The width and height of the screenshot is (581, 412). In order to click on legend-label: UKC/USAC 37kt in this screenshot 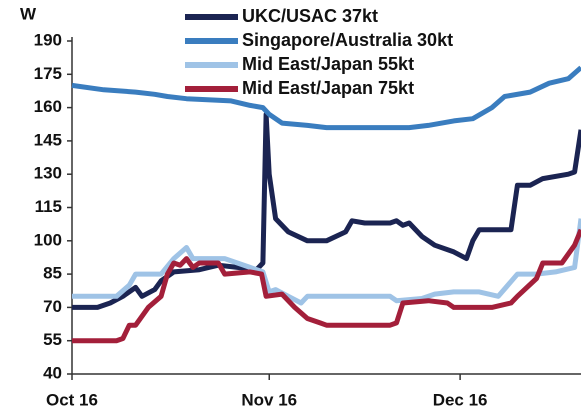, I will do `click(310, 16)`.